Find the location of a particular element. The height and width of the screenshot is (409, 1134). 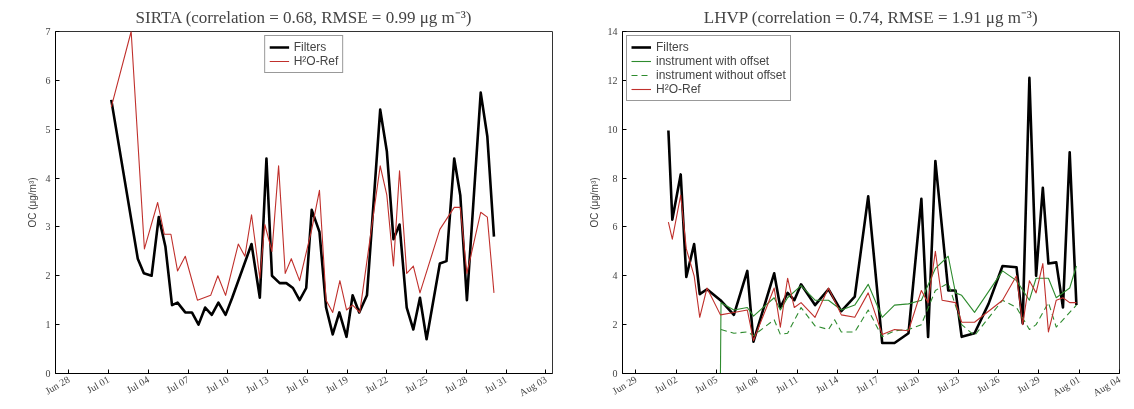

x-tick-label: Jul 07 is located at coordinates (177, 384).